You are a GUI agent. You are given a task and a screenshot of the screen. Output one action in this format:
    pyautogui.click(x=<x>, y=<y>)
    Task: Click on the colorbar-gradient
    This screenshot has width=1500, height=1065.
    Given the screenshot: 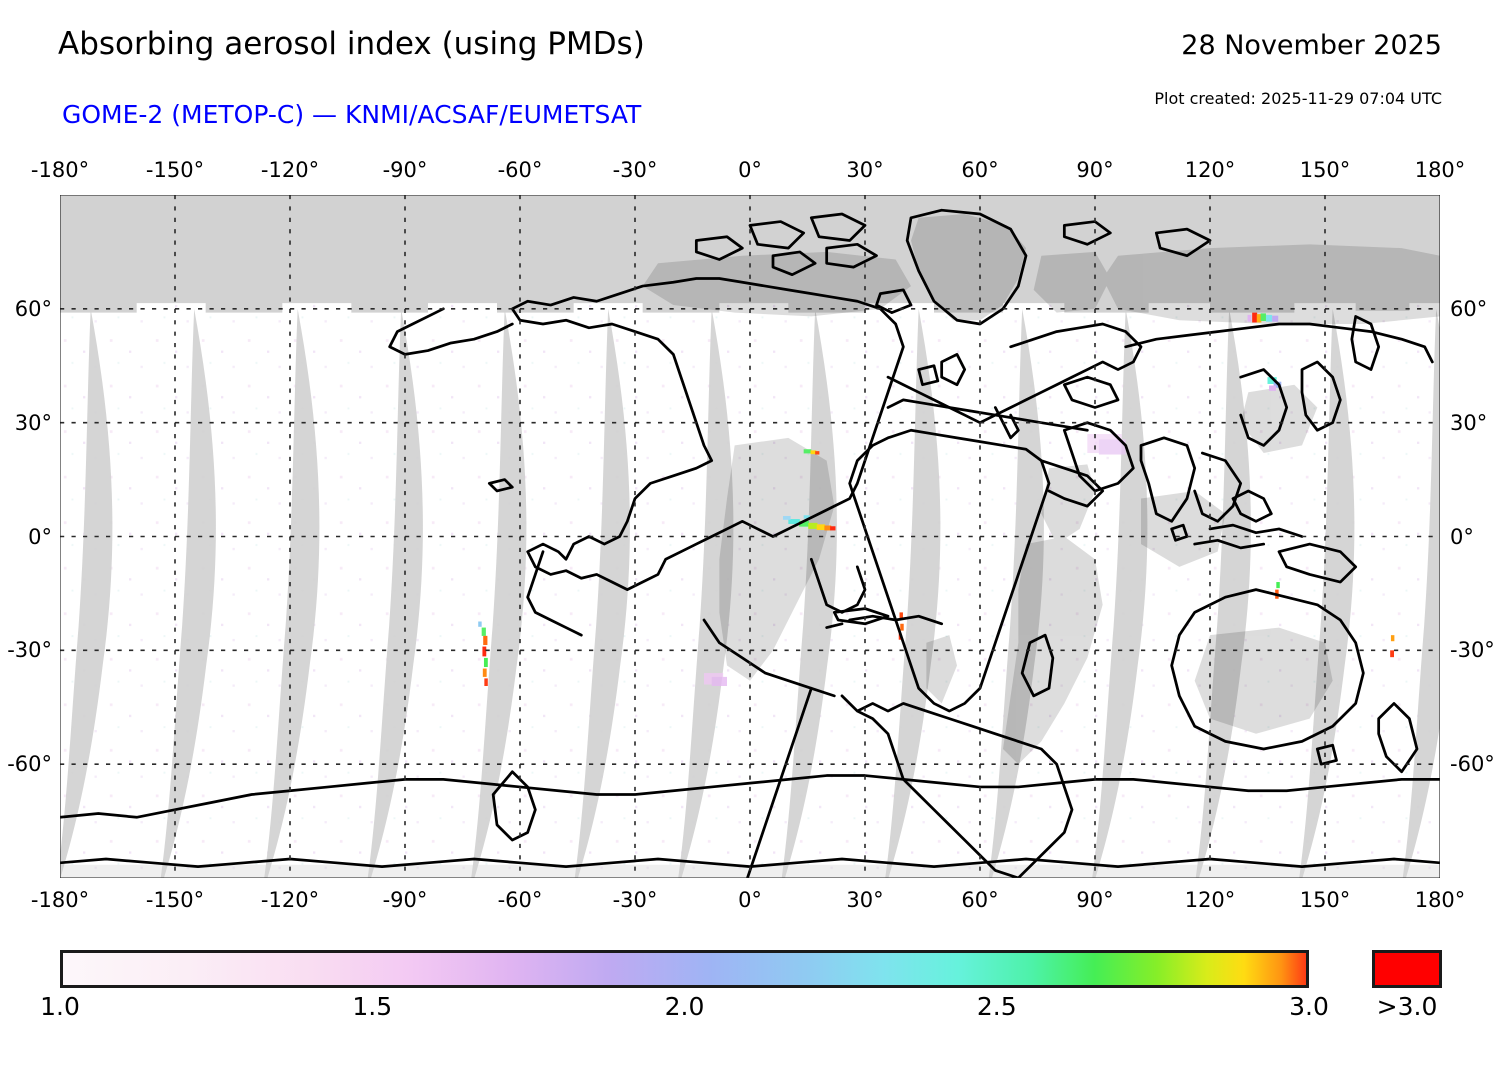 What is the action you would take?
    pyautogui.click(x=684, y=969)
    